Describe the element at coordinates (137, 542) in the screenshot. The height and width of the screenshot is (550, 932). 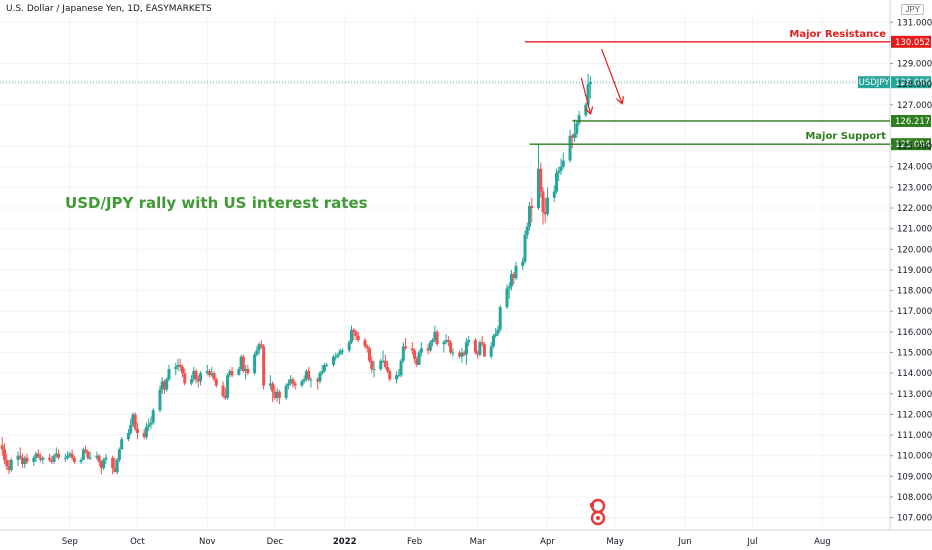
I see `x-tick-label: Oct` at that location.